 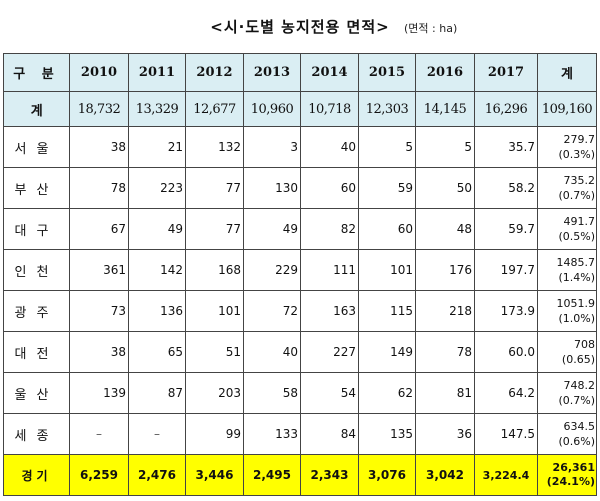 What do you see at coordinates (387, 352) in the screenshot?
I see `table-cell: 149` at bounding box center [387, 352].